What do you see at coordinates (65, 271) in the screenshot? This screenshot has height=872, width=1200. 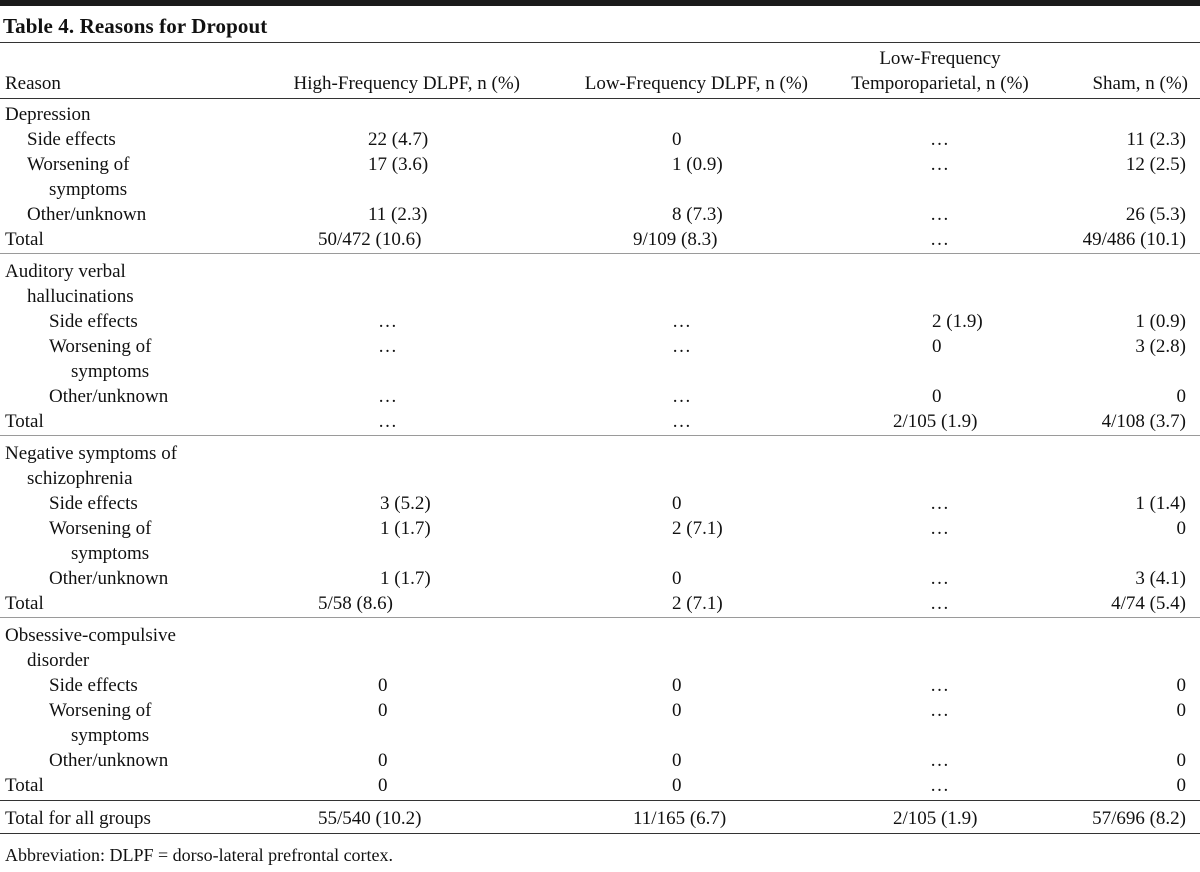 I see `row-label: Auditory verbal` at bounding box center [65, 271].